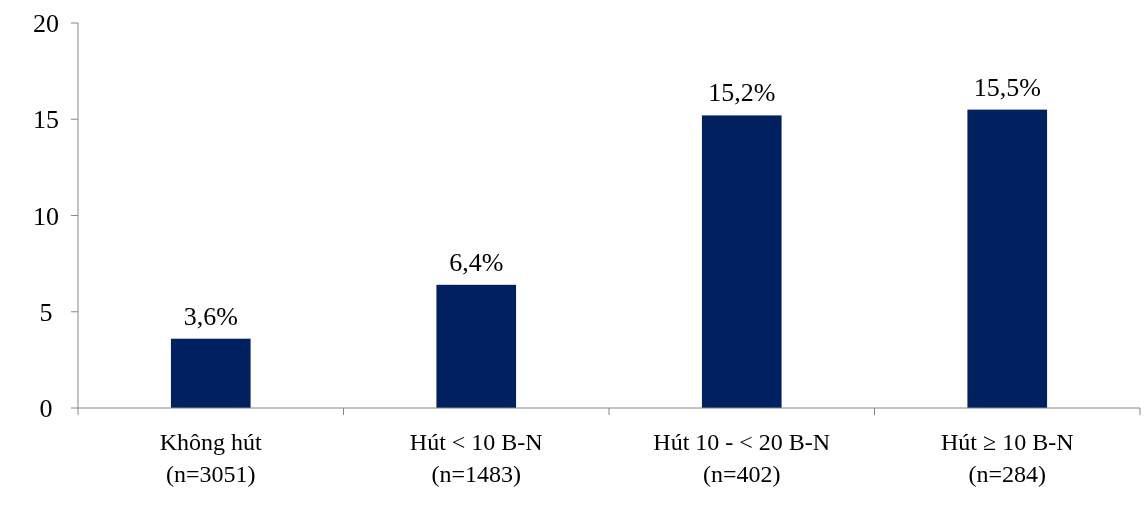 The width and height of the screenshot is (1145, 508). What do you see at coordinates (210, 316) in the screenshot?
I see `data-label: 3,6%` at bounding box center [210, 316].